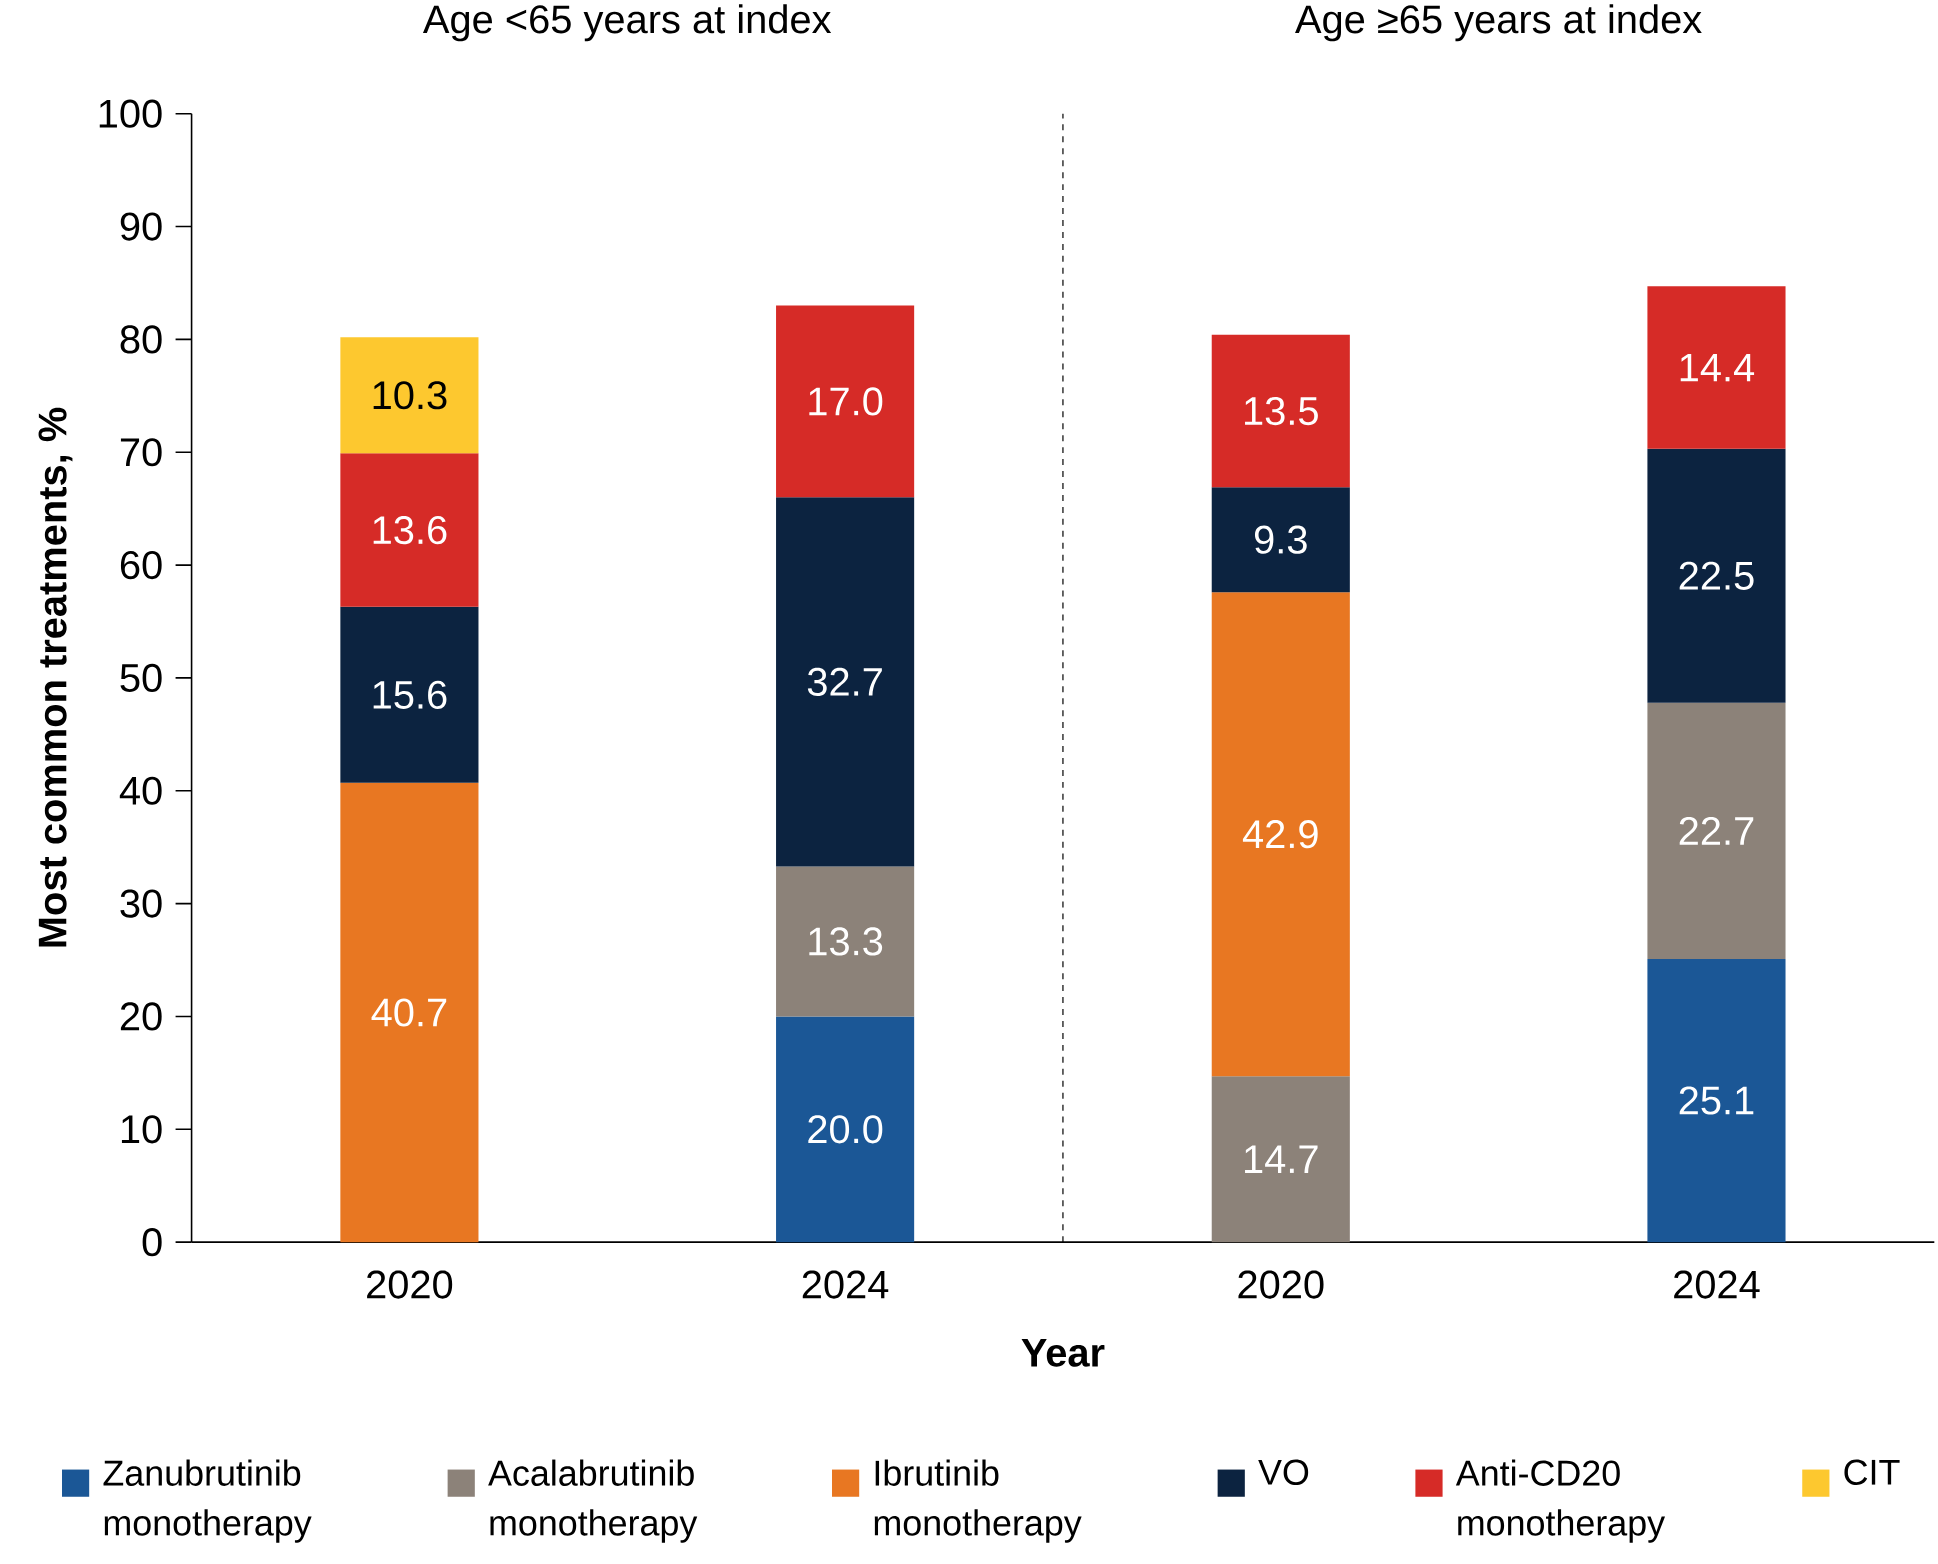 Image resolution: width=1938 pixels, height=1564 pixels. I want to click on y-tick-label: 0, so click(152, 1242).